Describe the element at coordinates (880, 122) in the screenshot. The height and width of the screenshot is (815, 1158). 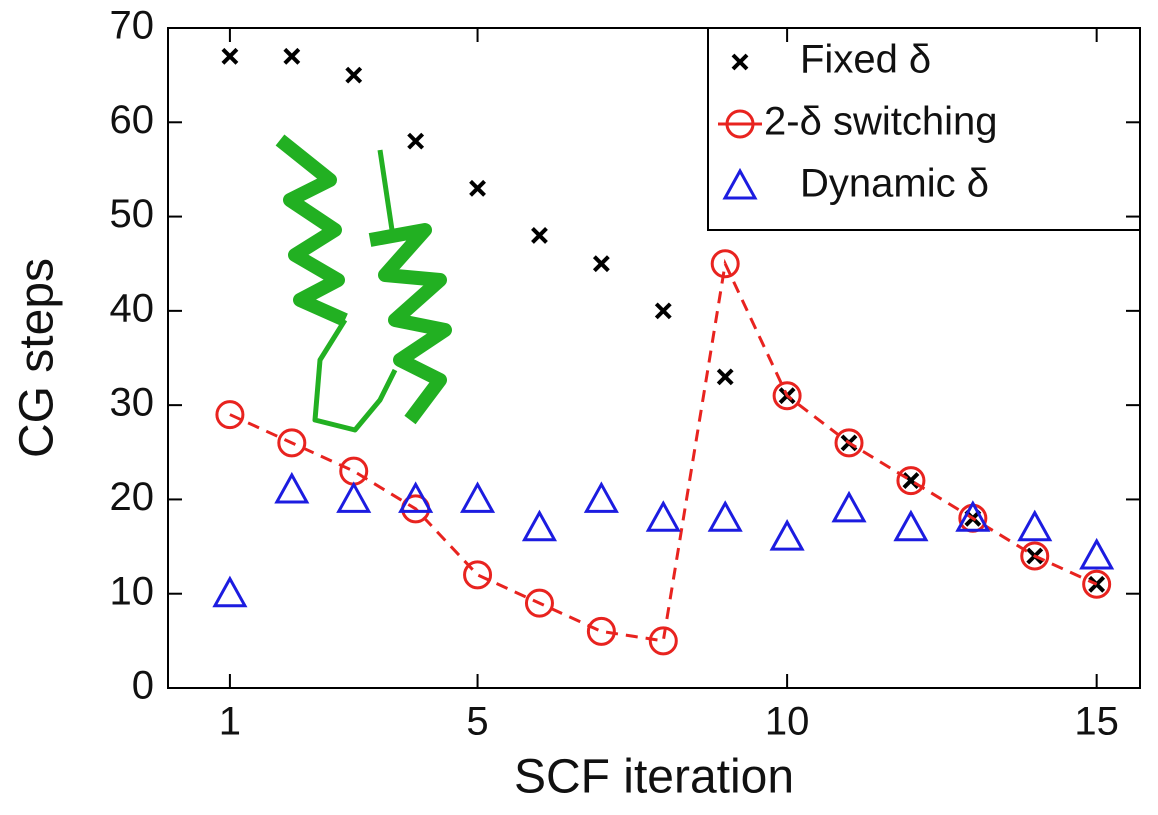
I see `legend-label: 2-δ switching` at that location.